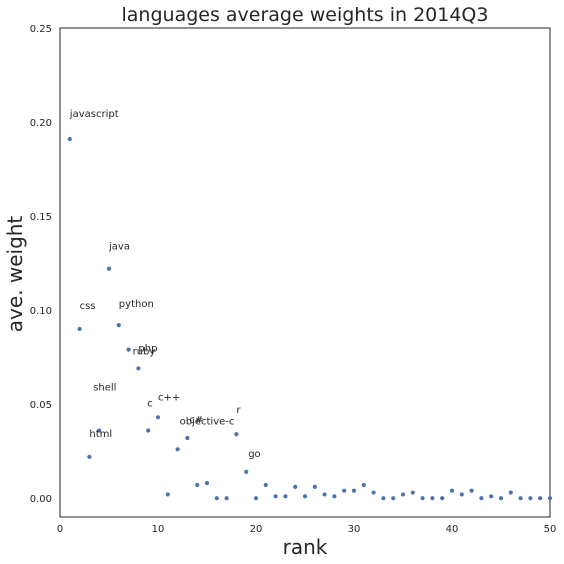 Image resolution: width=564 pixels, height=564 pixels. What do you see at coordinates (147, 348) in the screenshot?
I see `point-label: php` at bounding box center [147, 348].